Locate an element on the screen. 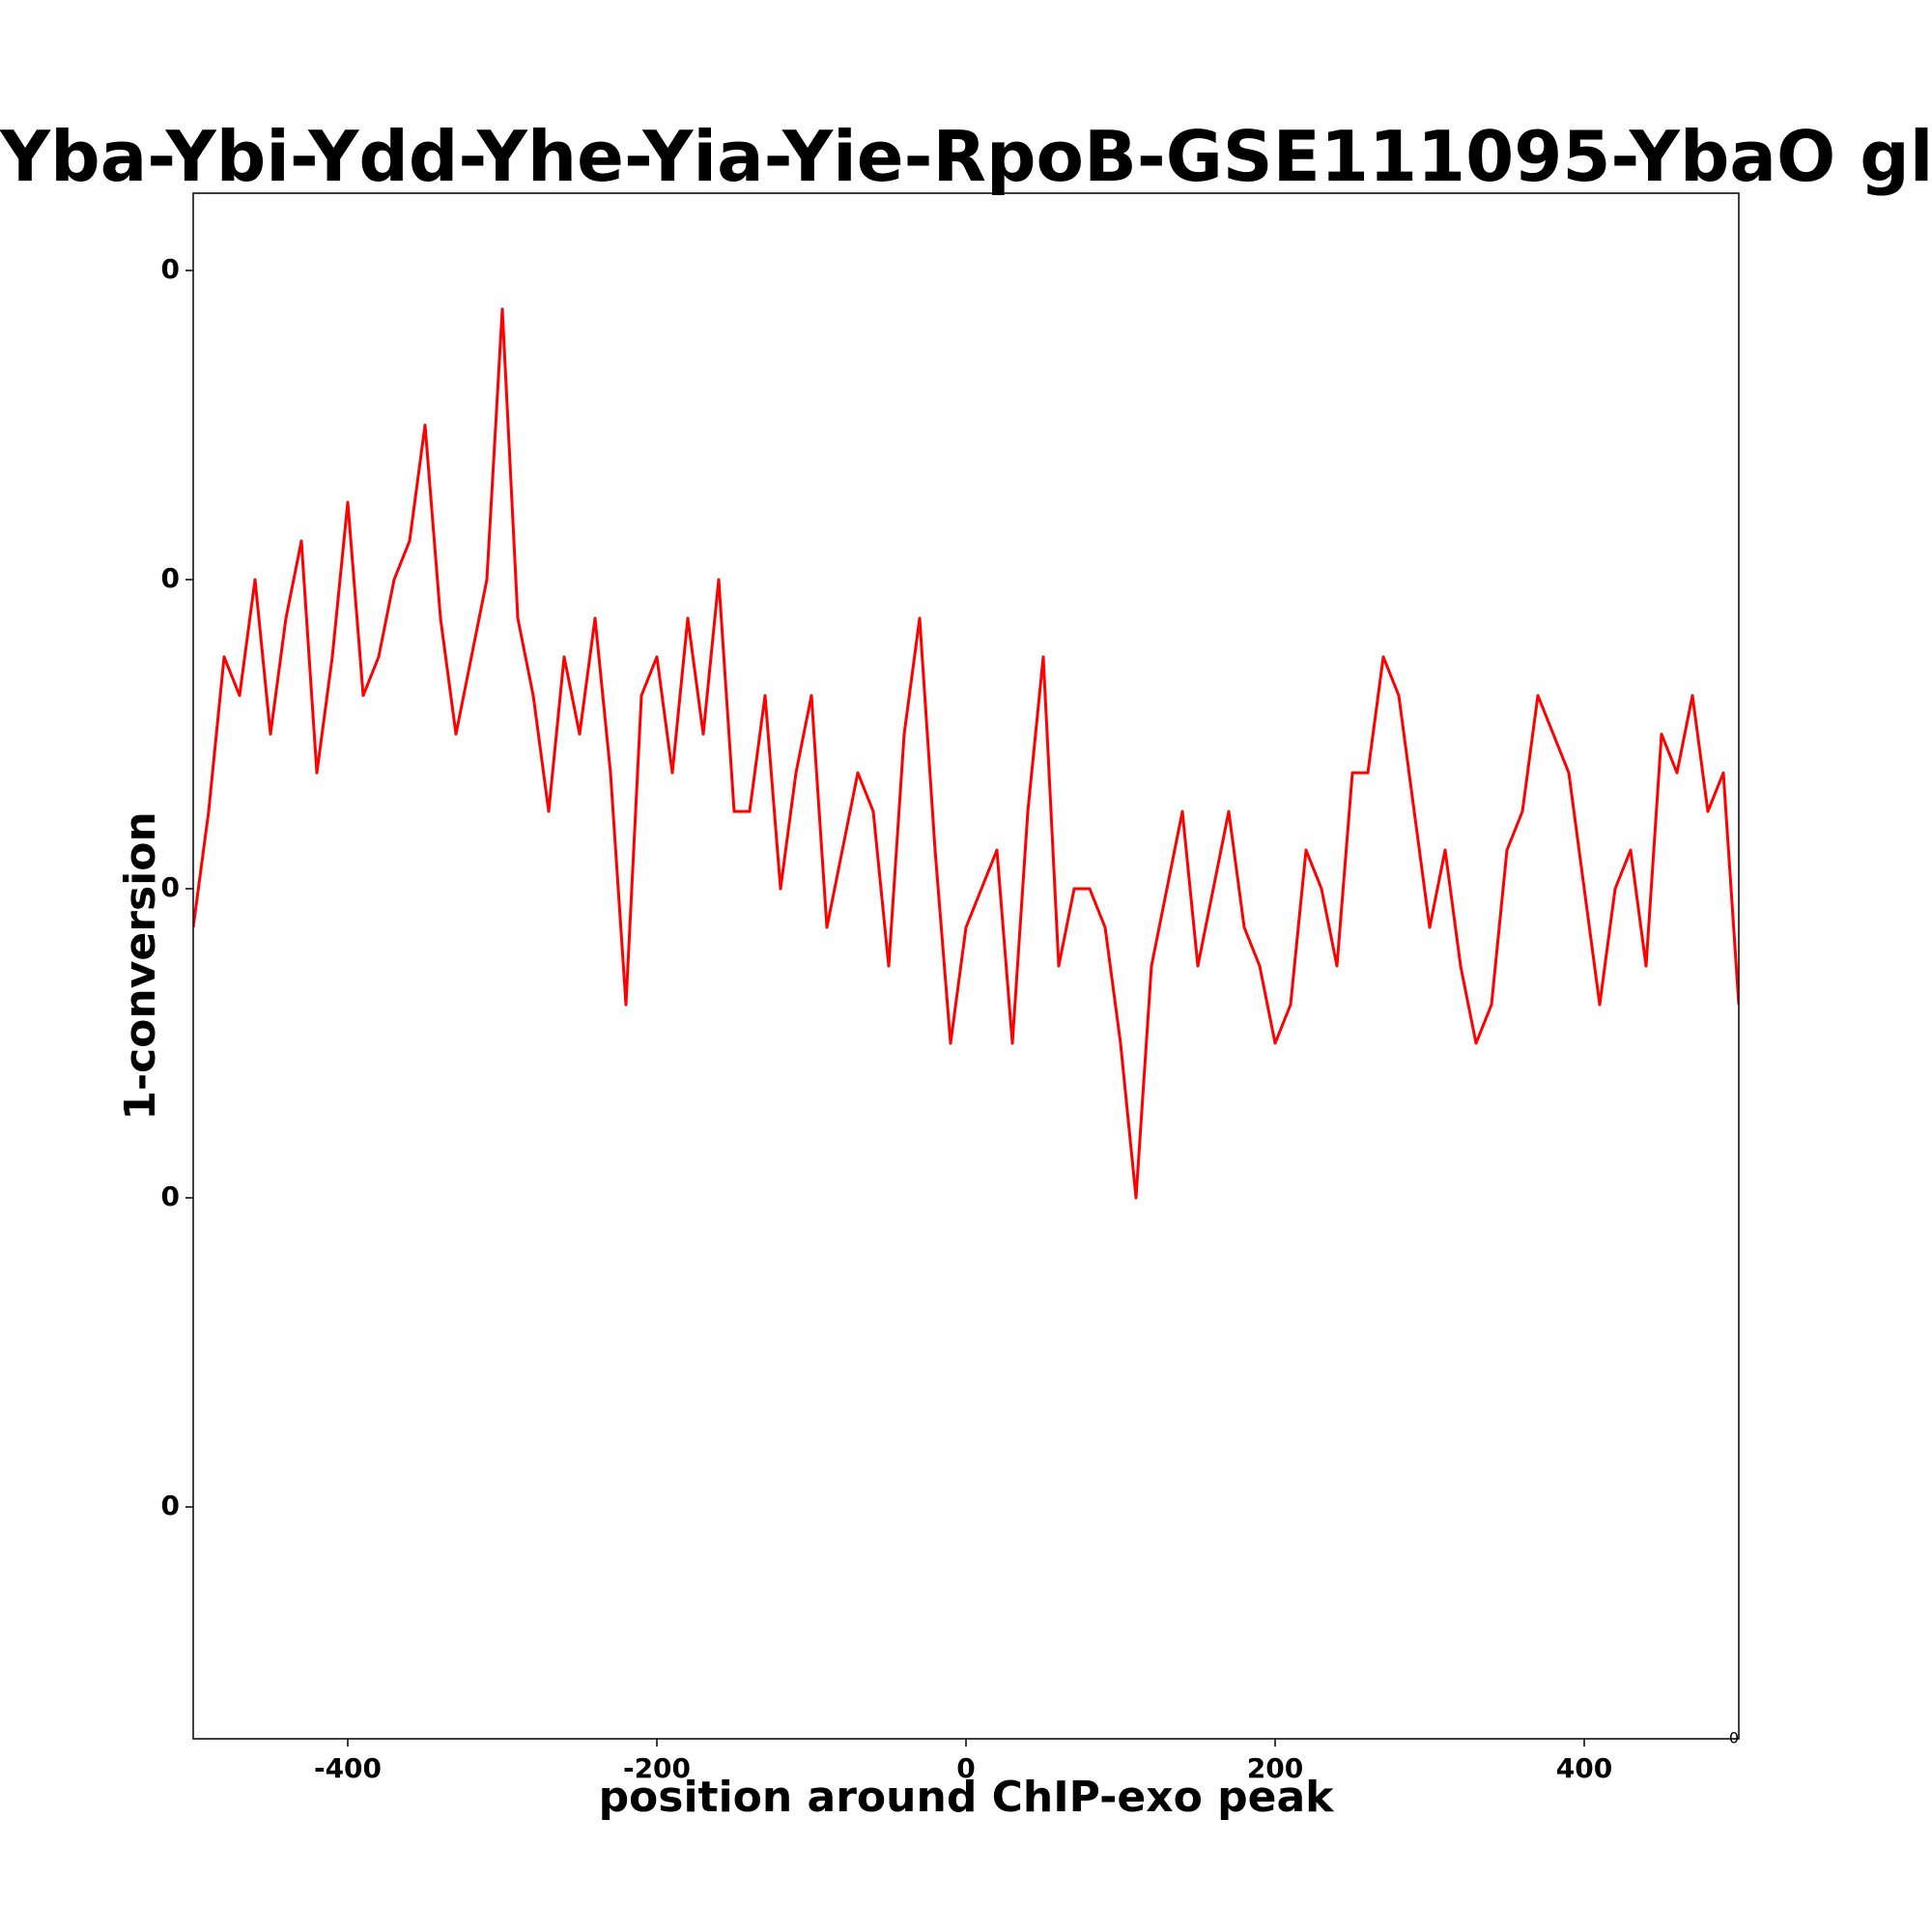 The width and height of the screenshot is (1932, 1932). y-axis-ticks: 0 0 0 0 0 is located at coordinates (177, 887).